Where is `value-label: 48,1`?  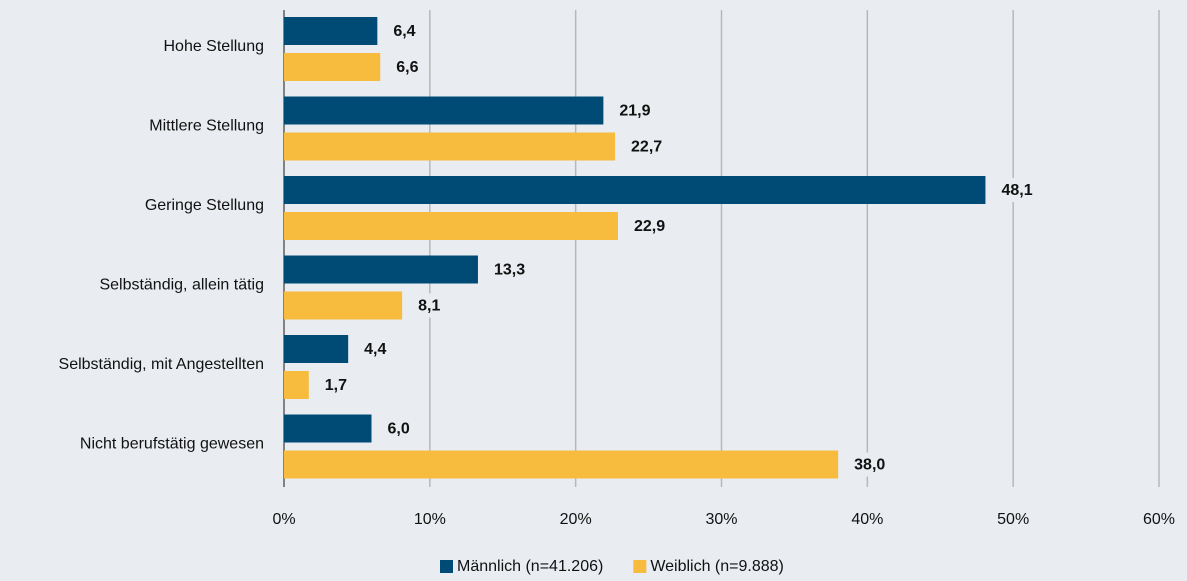 value-label: 48,1 is located at coordinates (1016, 190).